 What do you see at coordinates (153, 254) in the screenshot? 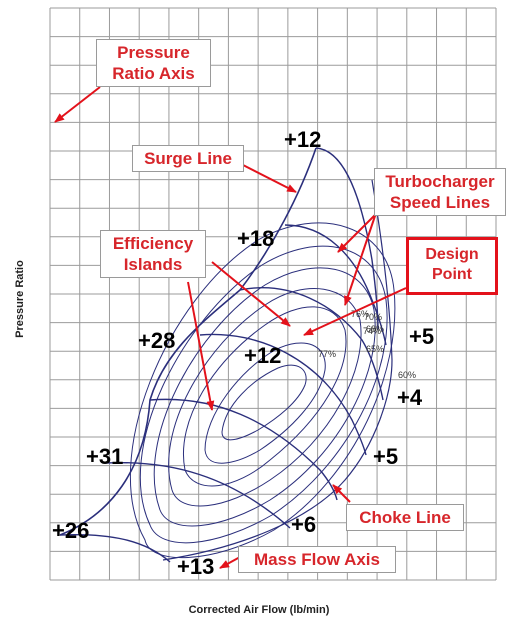
I see `callout-efficiency-islands: Efficiency Islands` at bounding box center [153, 254].